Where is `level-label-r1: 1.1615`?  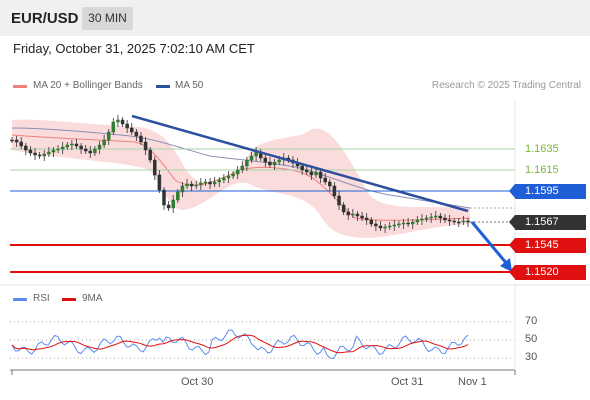
level-label-r1: 1.1615 is located at coordinates (542, 170).